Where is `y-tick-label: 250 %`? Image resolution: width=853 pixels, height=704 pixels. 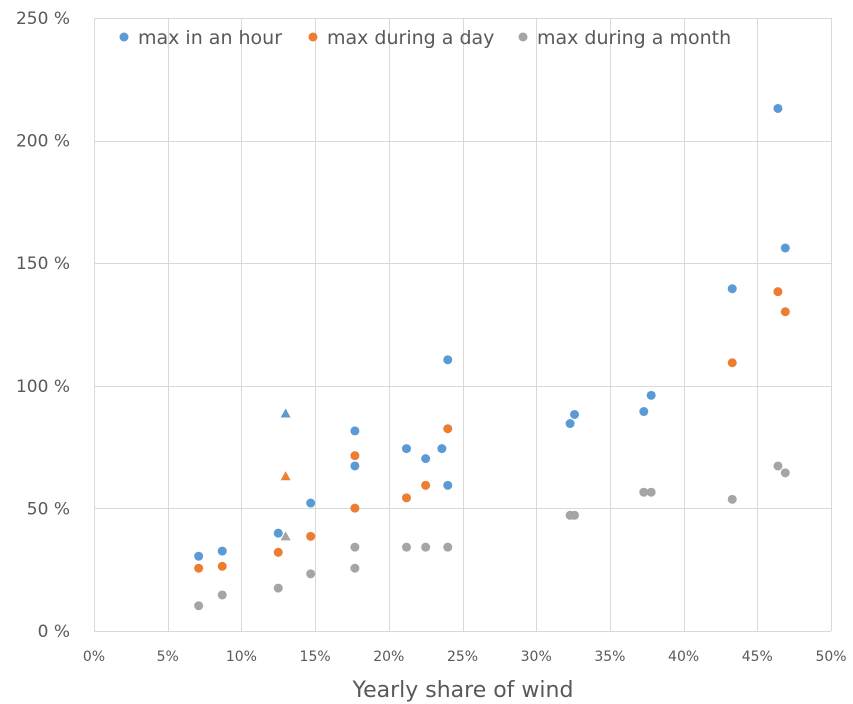 y-tick-label: 250 % is located at coordinates (43, 19).